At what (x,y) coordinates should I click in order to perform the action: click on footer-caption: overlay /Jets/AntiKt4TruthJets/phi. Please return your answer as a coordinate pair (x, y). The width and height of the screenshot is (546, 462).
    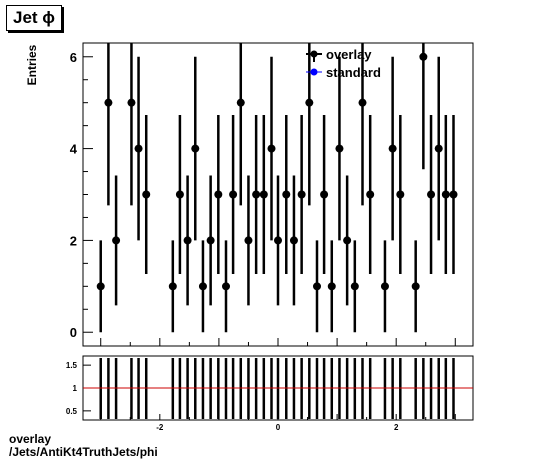
    Looking at the image, I should click on (83, 446).